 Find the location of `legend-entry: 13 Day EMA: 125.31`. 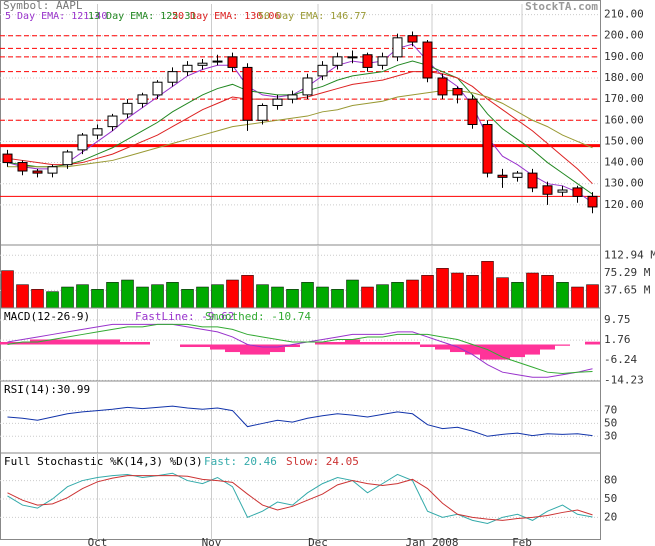

legend-entry: 13 Day EMA: 125.31 is located at coordinates (142, 16).